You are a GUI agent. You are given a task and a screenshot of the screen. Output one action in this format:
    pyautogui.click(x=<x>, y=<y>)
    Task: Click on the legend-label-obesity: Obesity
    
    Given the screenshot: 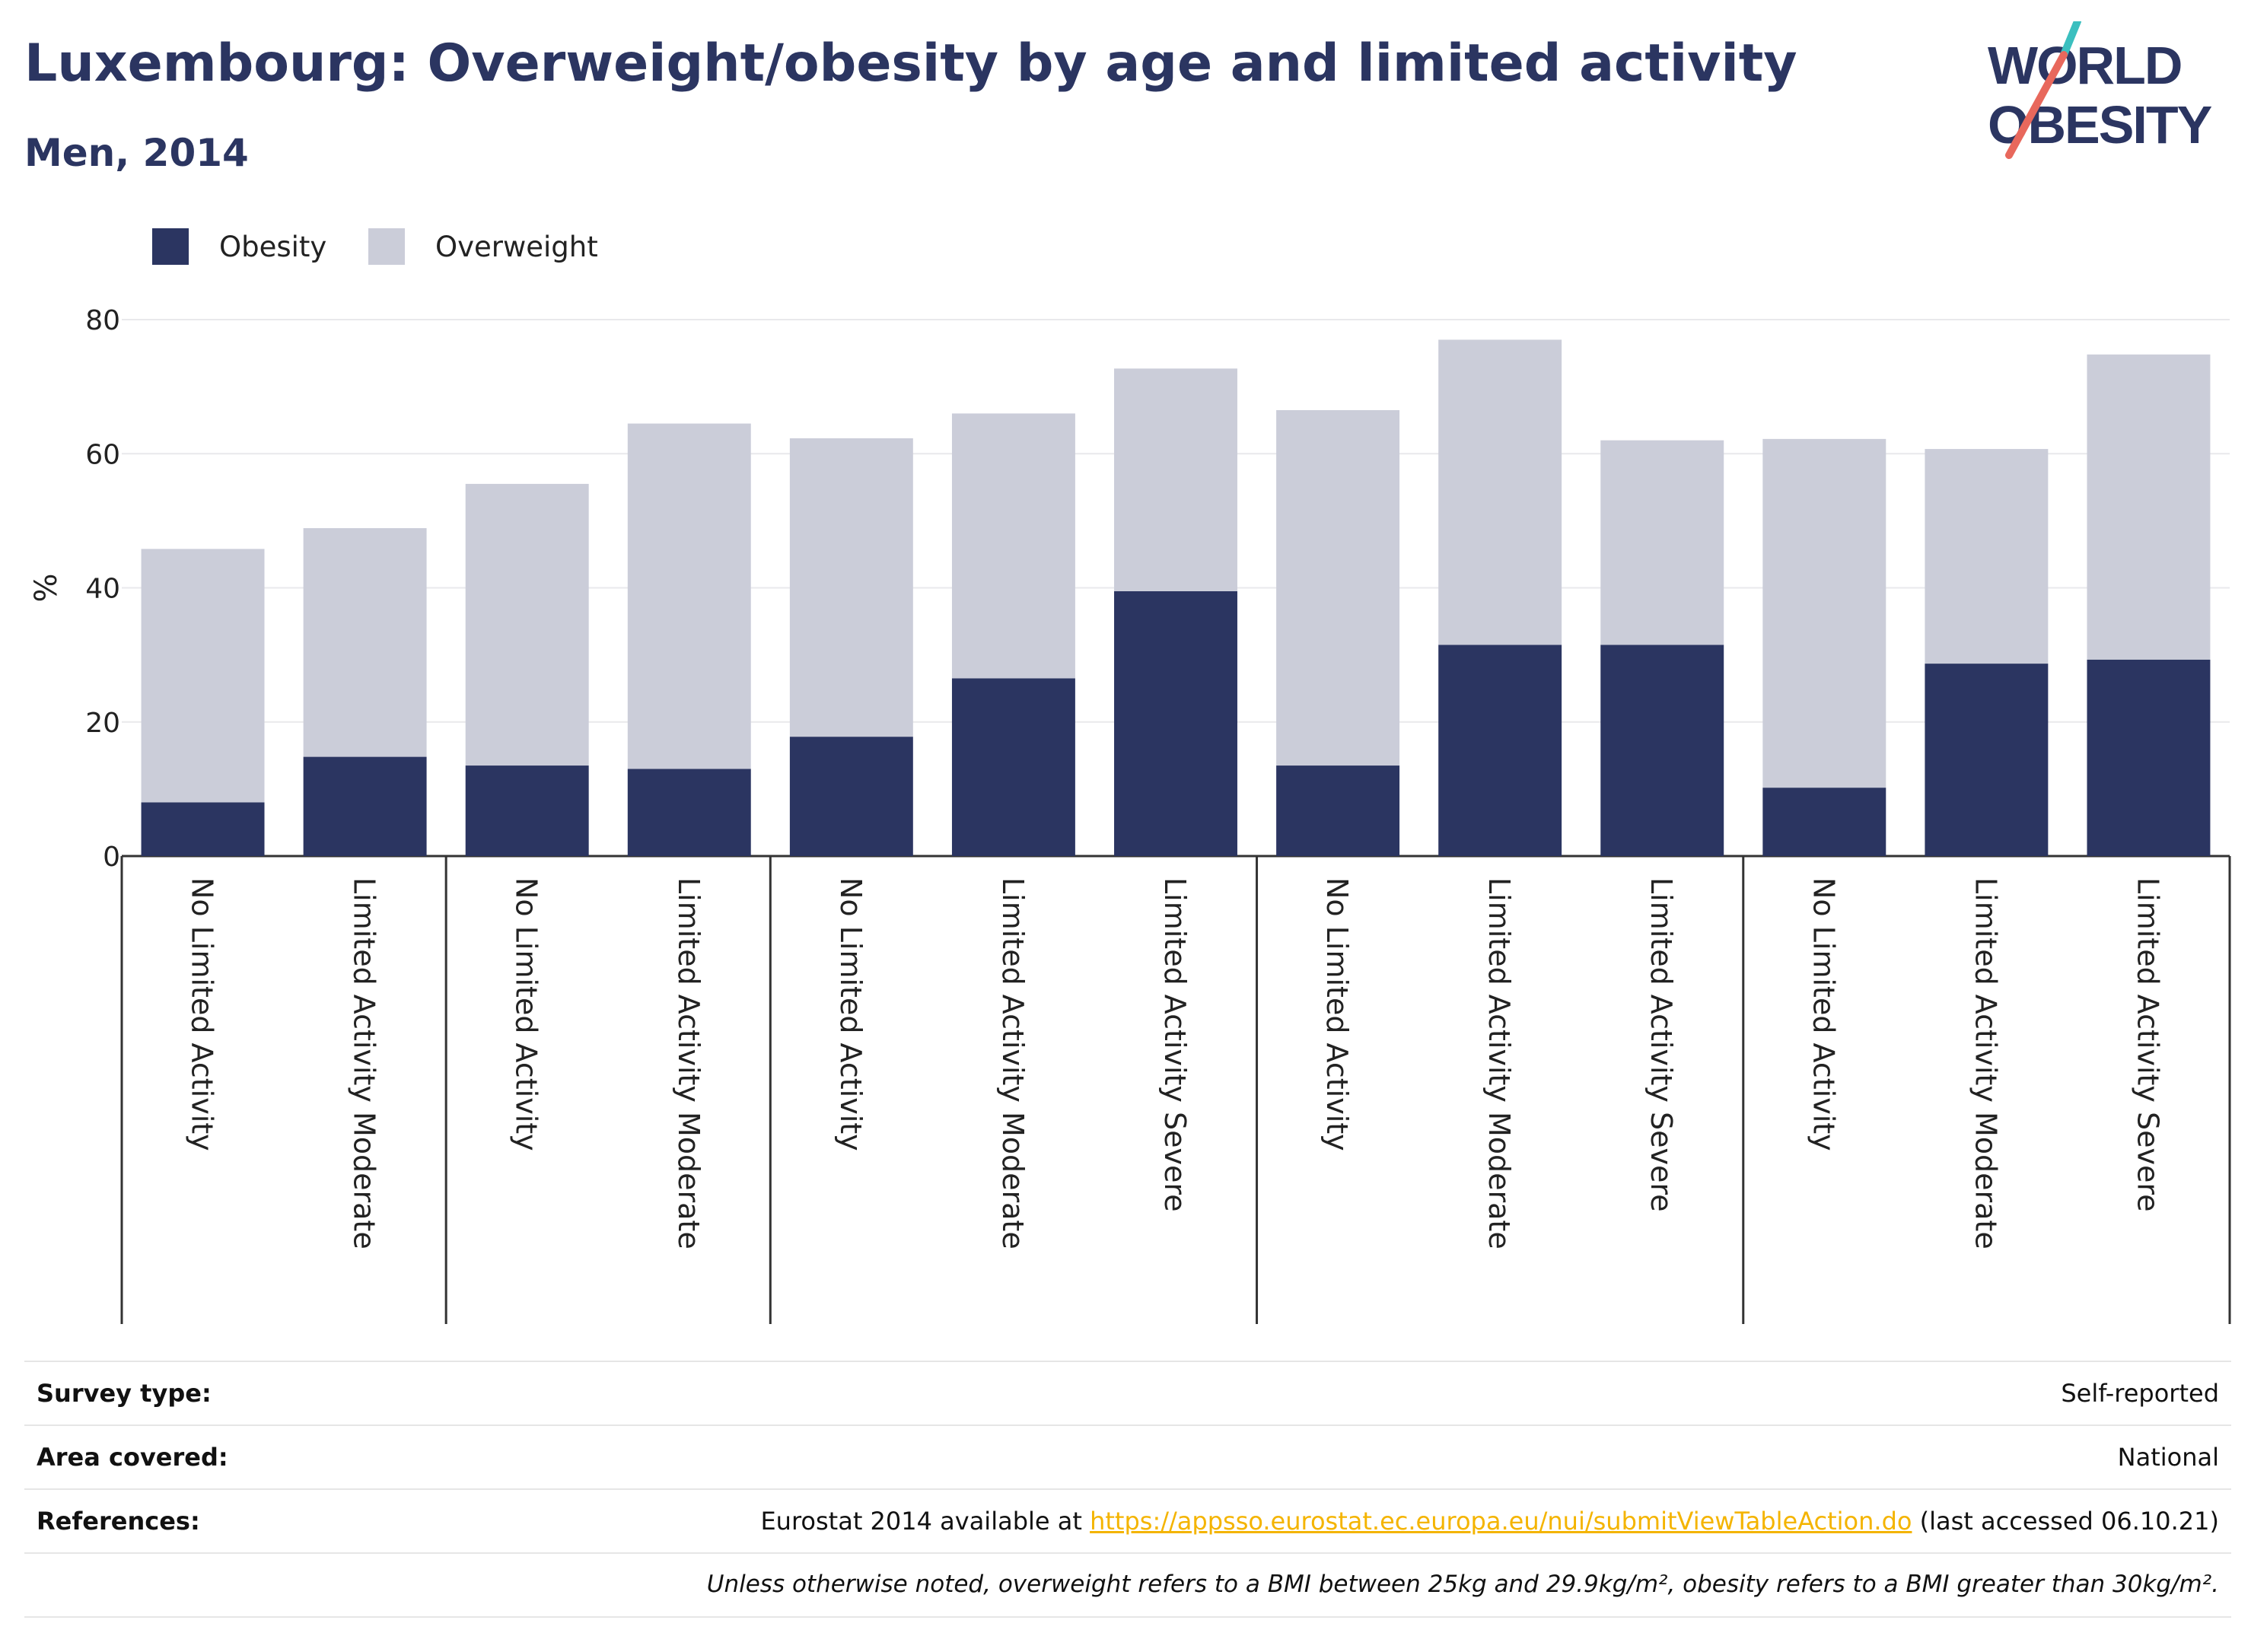 What is the action you would take?
    pyautogui.click(x=272, y=247)
    